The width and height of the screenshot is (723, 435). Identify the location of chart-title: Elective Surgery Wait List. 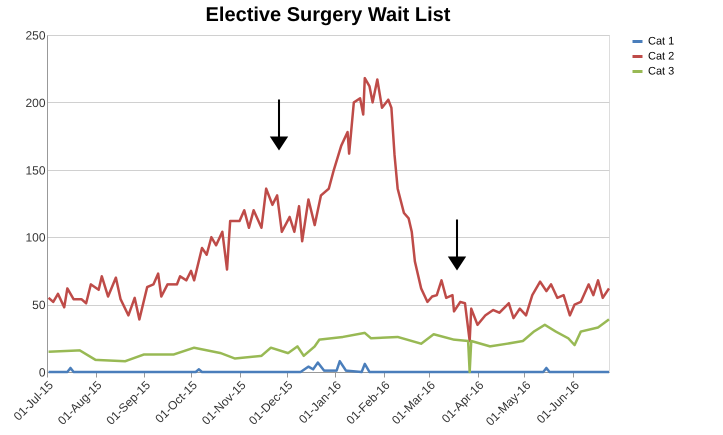
(328, 15).